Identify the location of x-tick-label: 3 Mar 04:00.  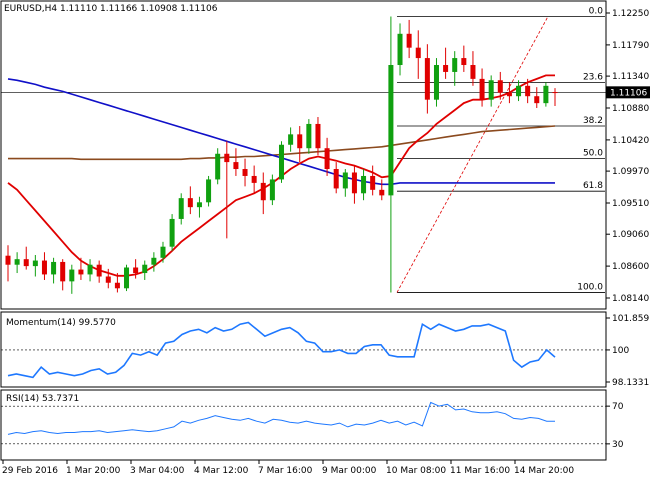
(157, 471).